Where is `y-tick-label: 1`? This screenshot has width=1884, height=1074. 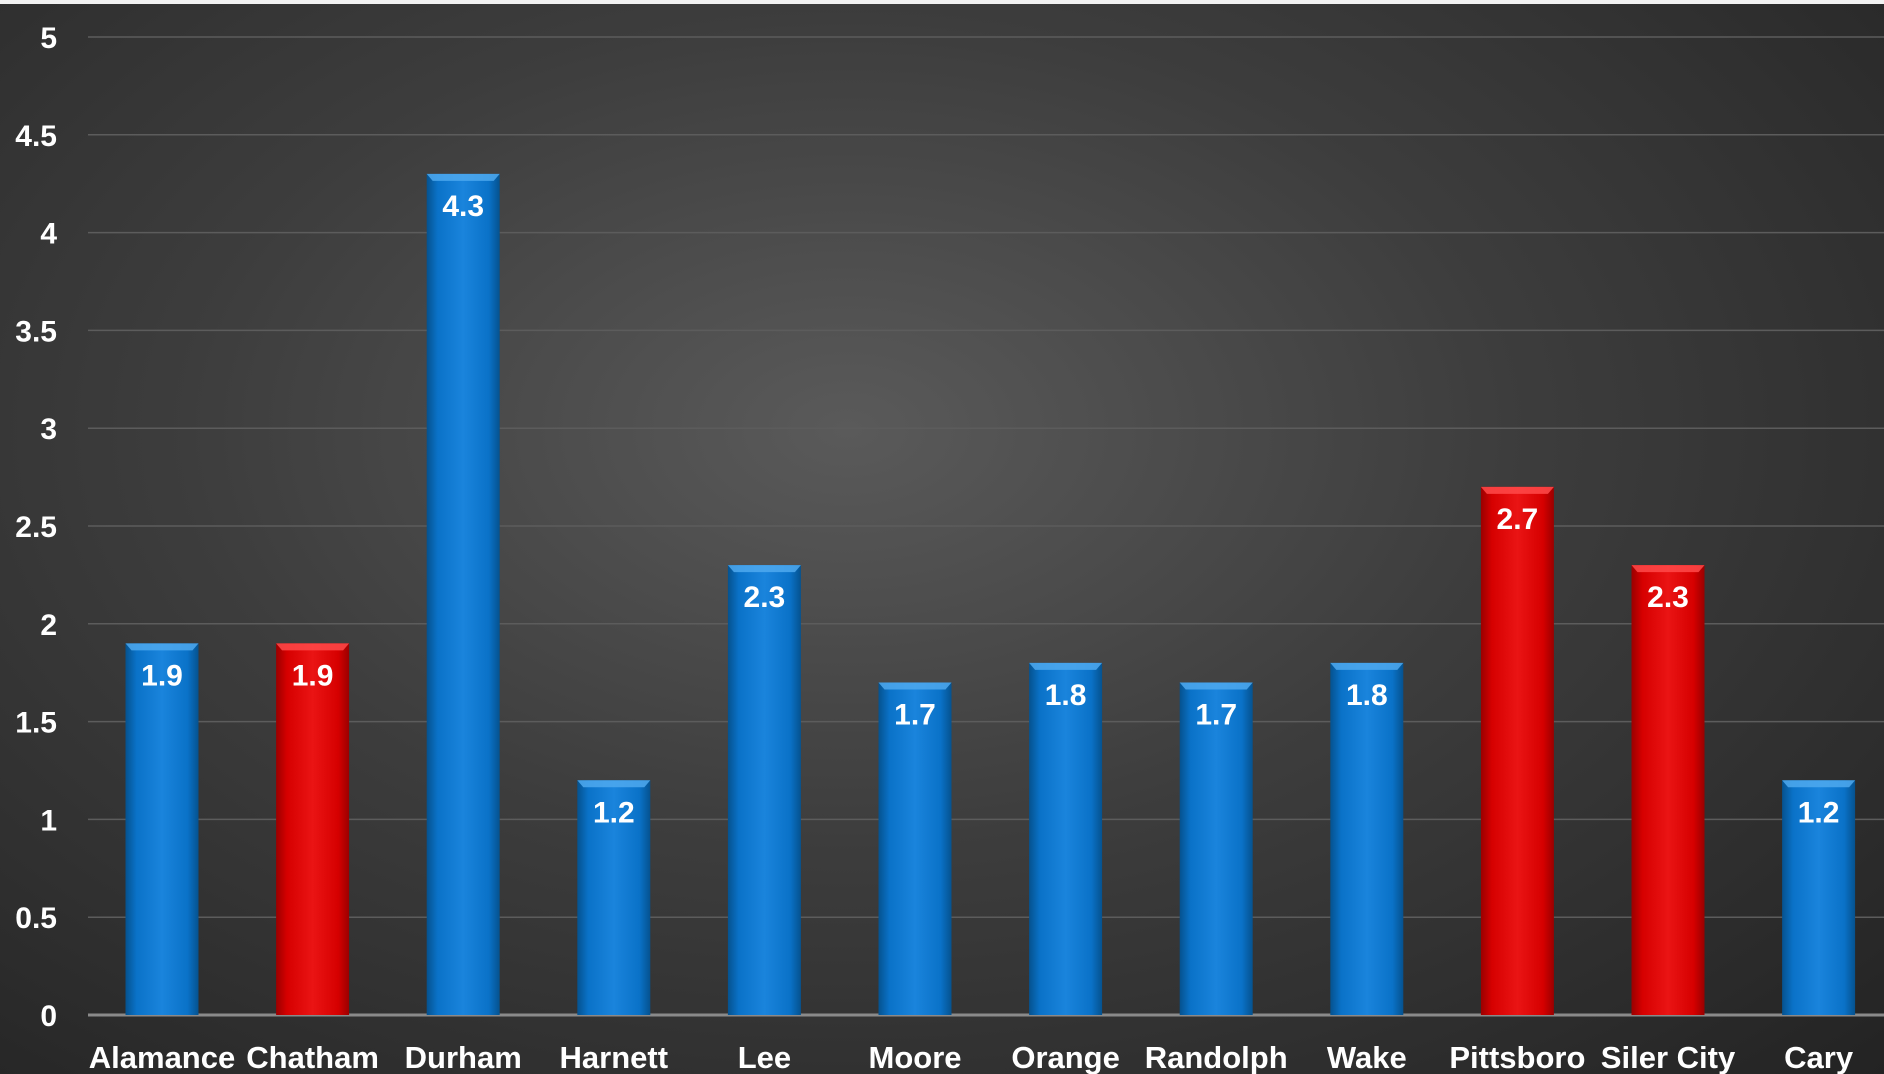 y-tick-label: 1 is located at coordinates (48, 820).